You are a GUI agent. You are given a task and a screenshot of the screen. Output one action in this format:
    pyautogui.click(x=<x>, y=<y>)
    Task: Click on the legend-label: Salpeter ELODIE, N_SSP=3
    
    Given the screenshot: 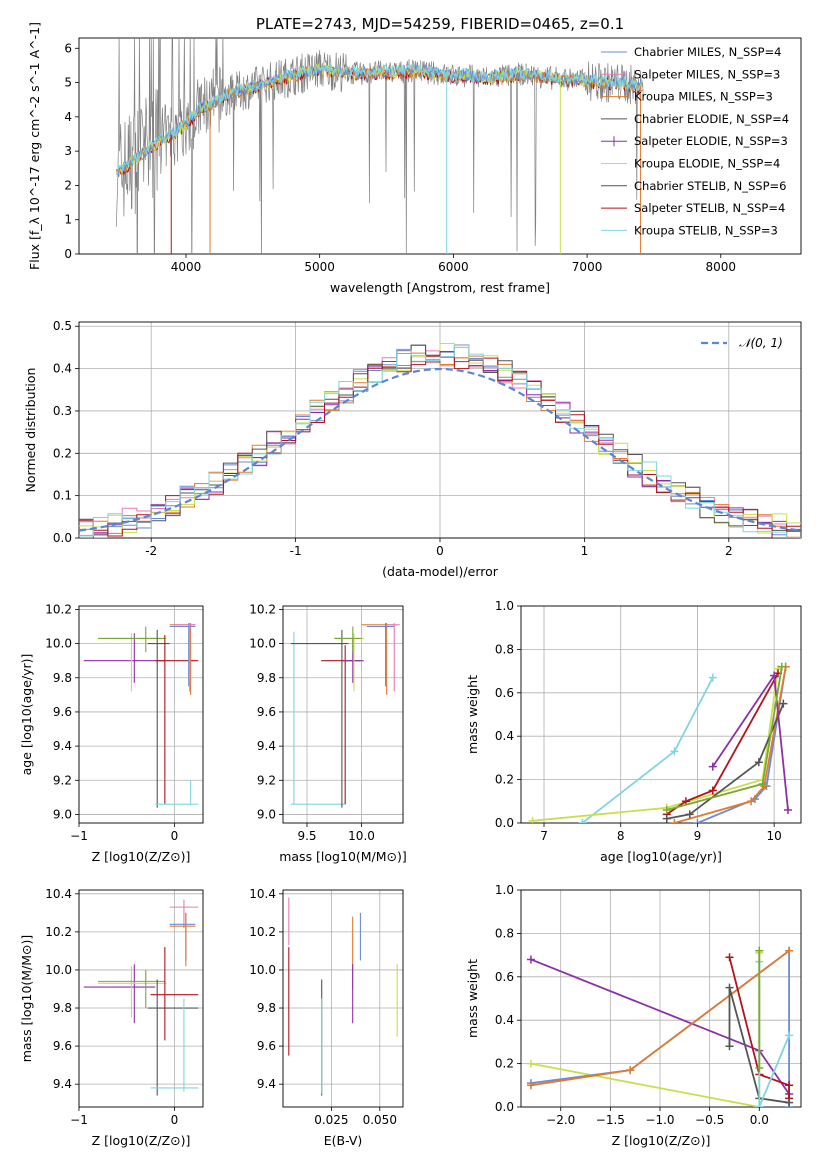 What is the action you would take?
    pyautogui.click(x=711, y=141)
    